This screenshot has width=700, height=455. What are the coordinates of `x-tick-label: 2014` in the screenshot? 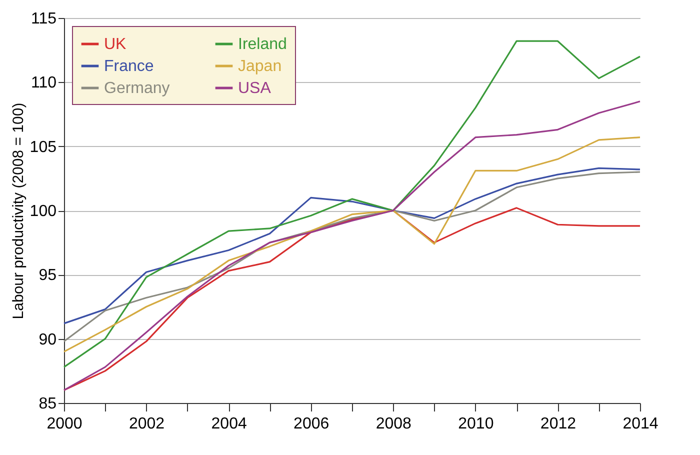 It's located at (640, 424).